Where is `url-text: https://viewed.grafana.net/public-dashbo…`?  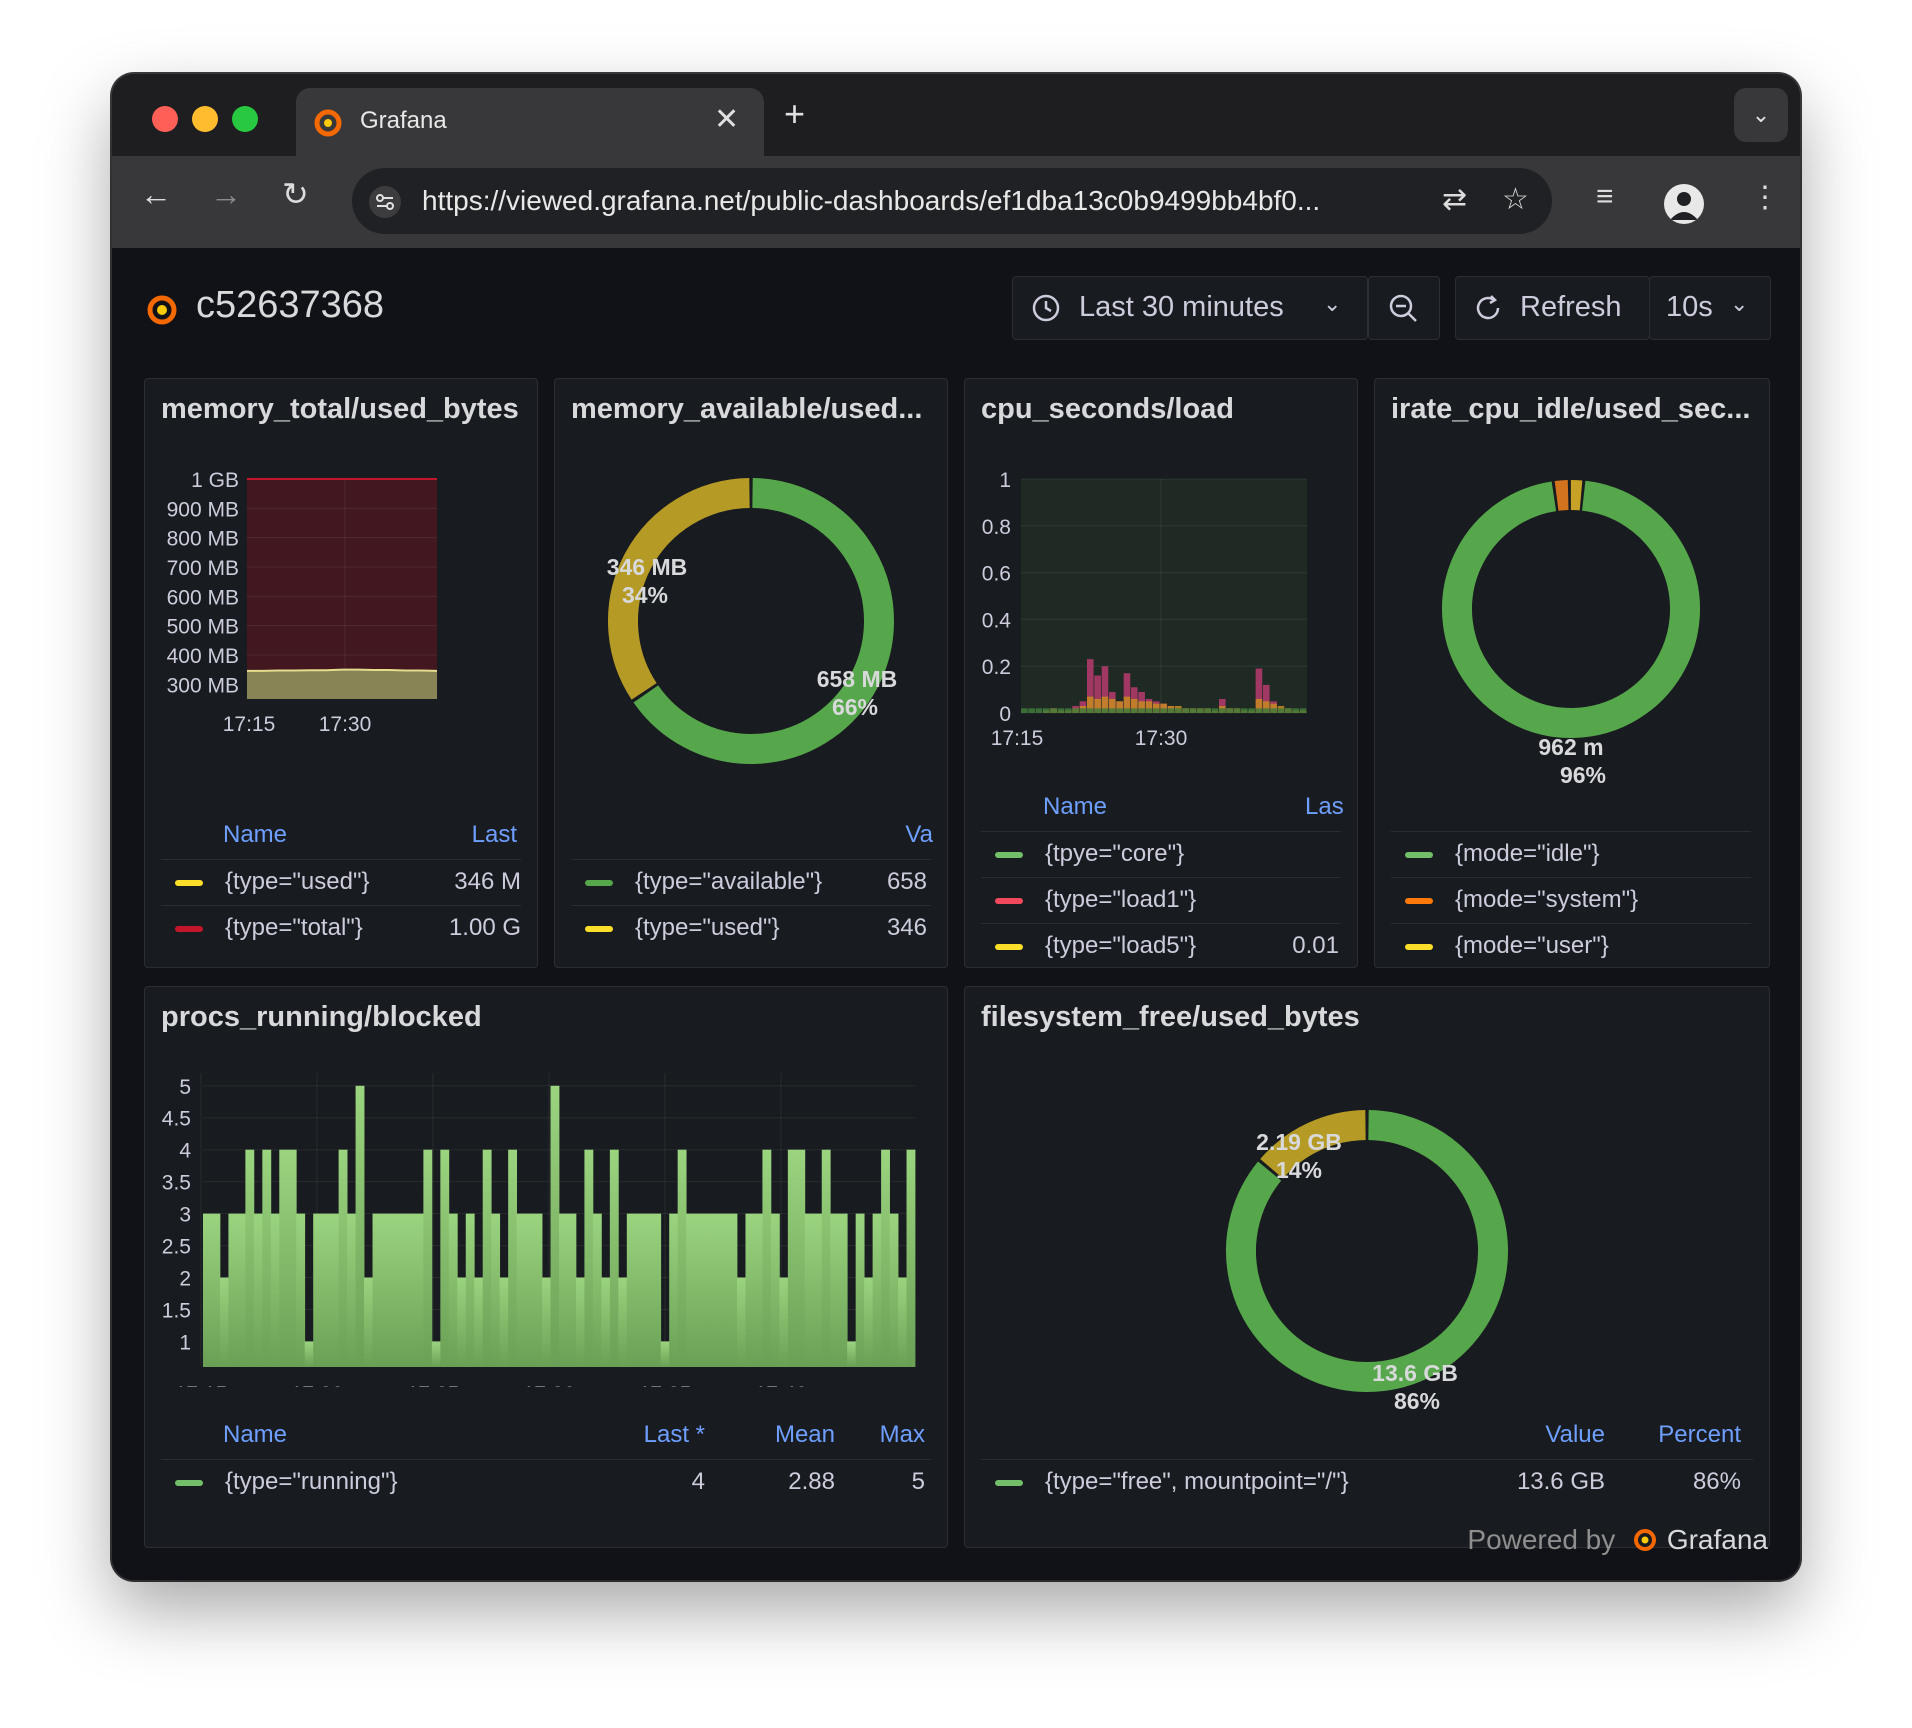 url-text: https://viewed.grafana.net/public-dashbo… is located at coordinates (871, 200).